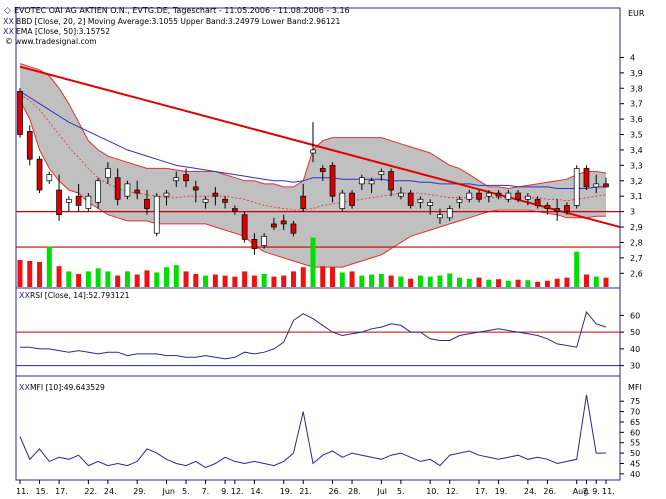 This screenshot has width=666, height=499. What do you see at coordinates (24, 387) in the screenshot?
I see `mfi-legend-icon: XX` at bounding box center [24, 387].